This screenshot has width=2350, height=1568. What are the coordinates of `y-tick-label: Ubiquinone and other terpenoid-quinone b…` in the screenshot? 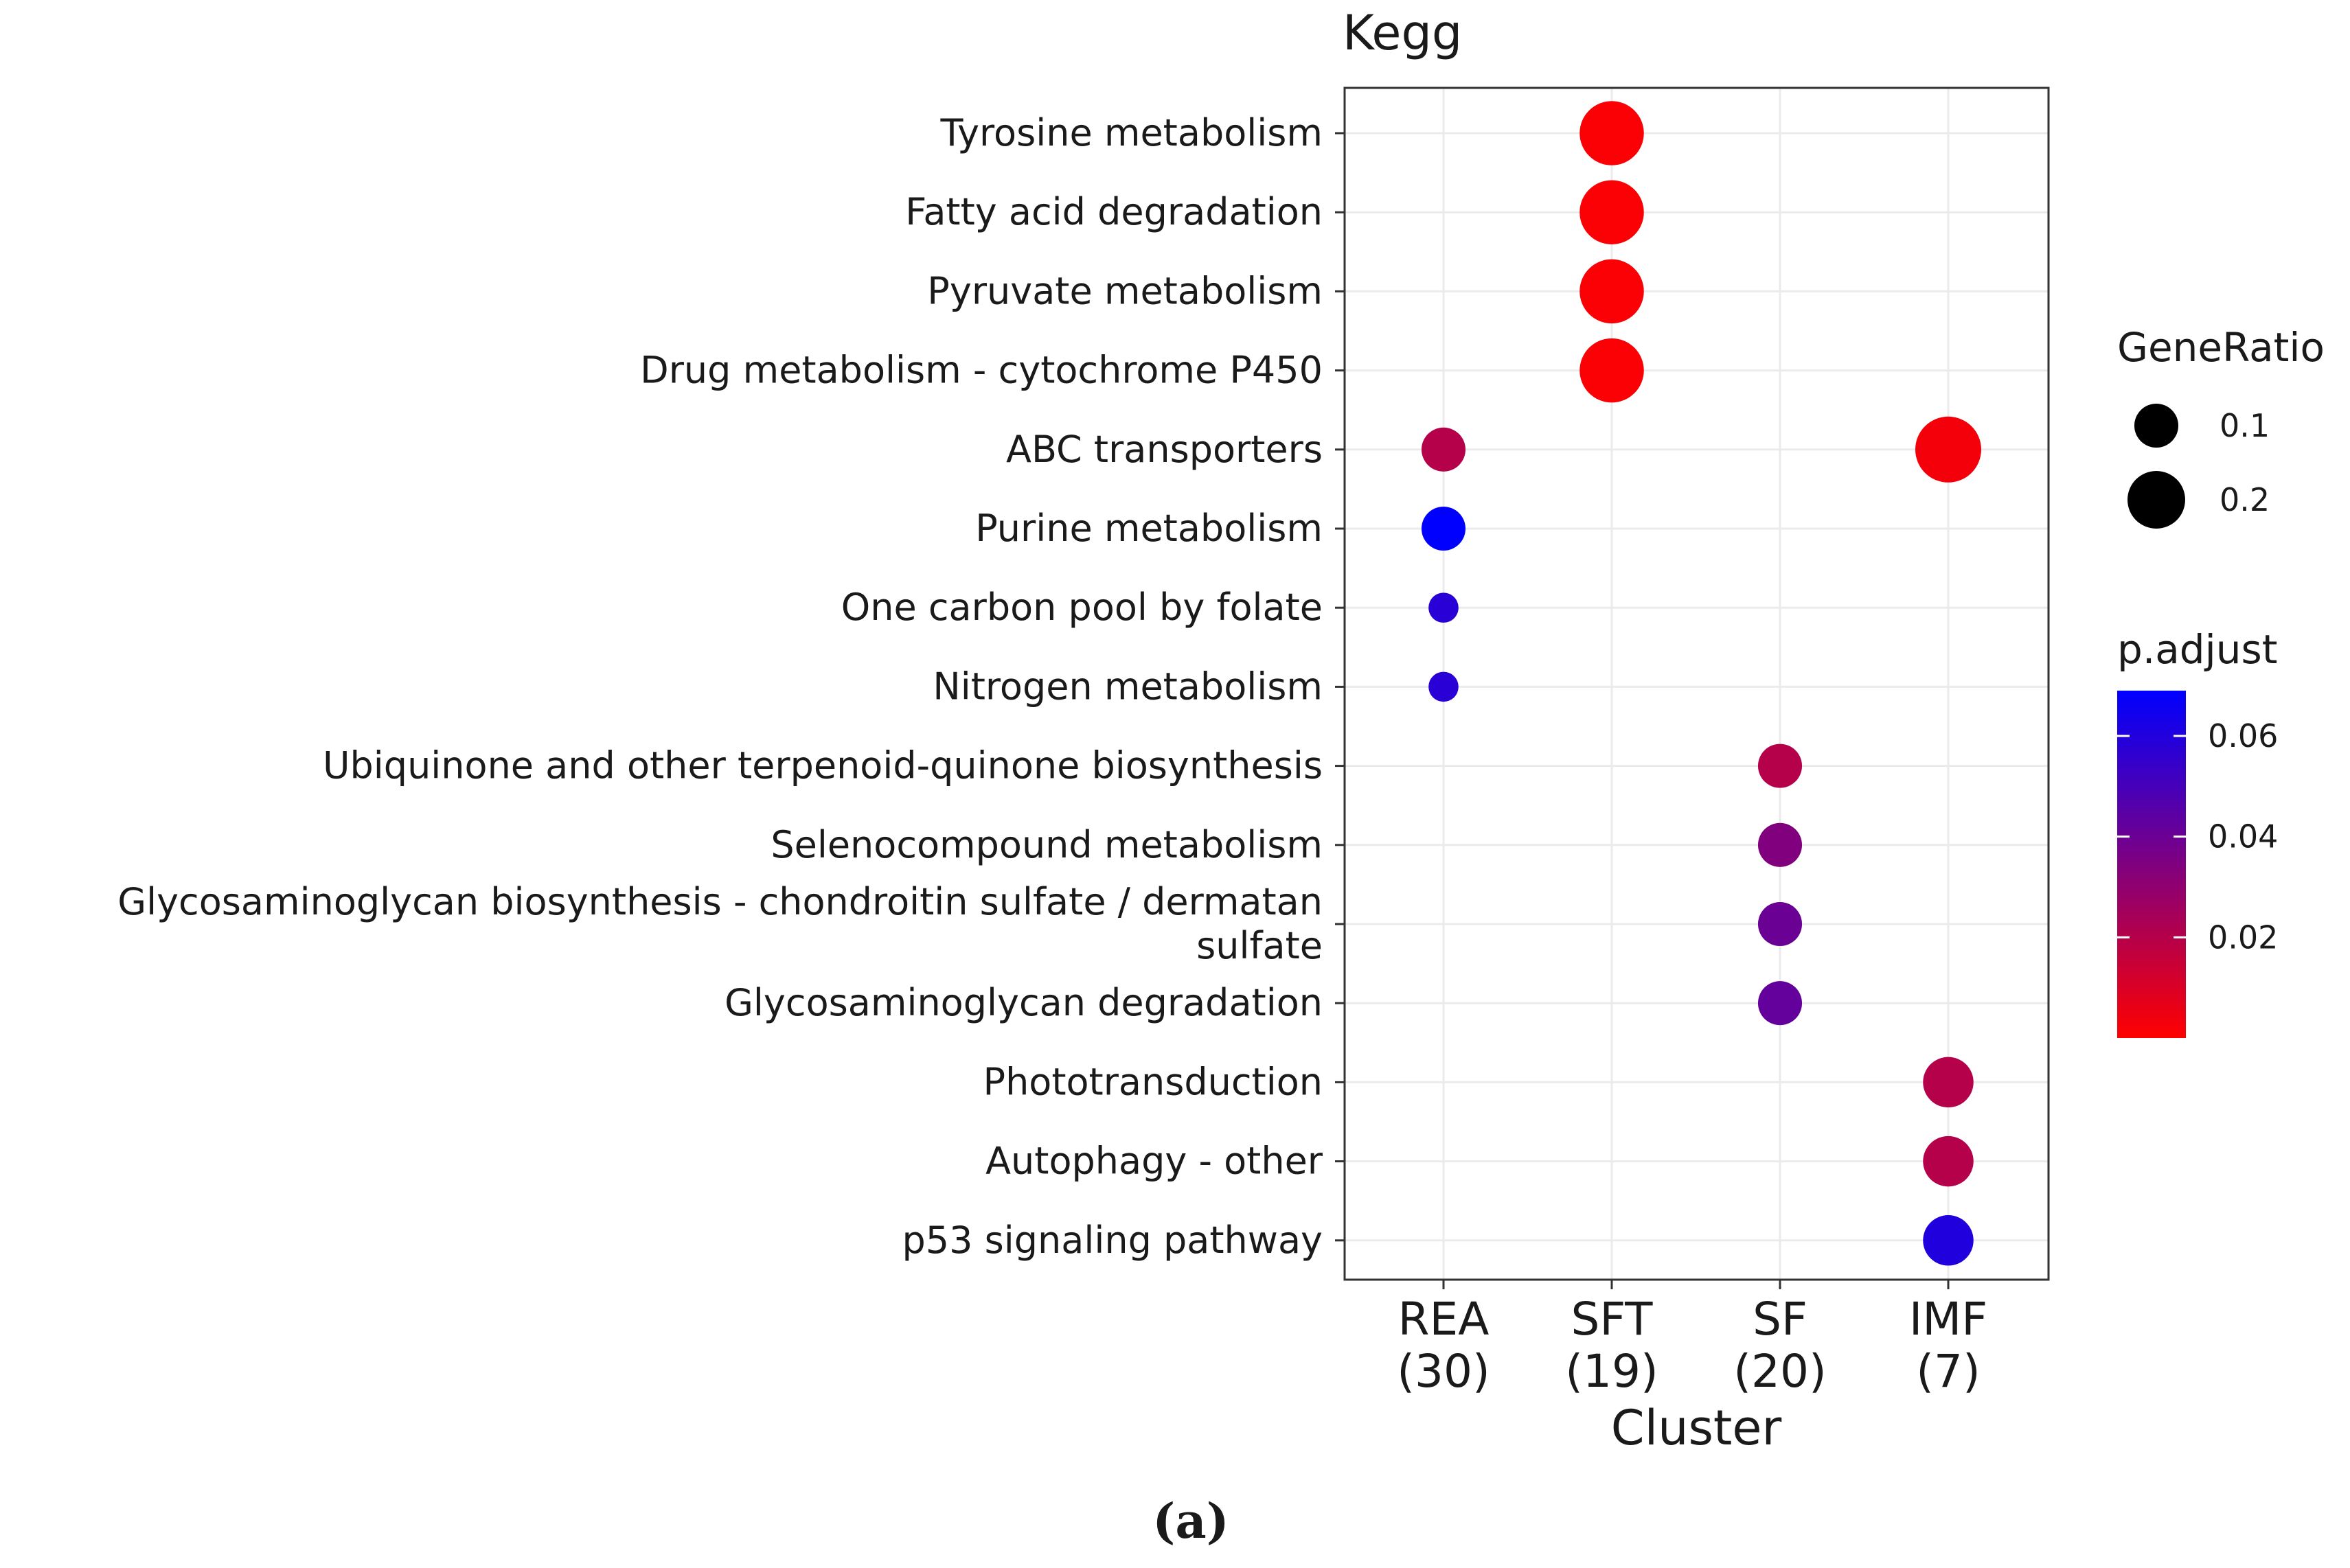 It's located at (823, 765).